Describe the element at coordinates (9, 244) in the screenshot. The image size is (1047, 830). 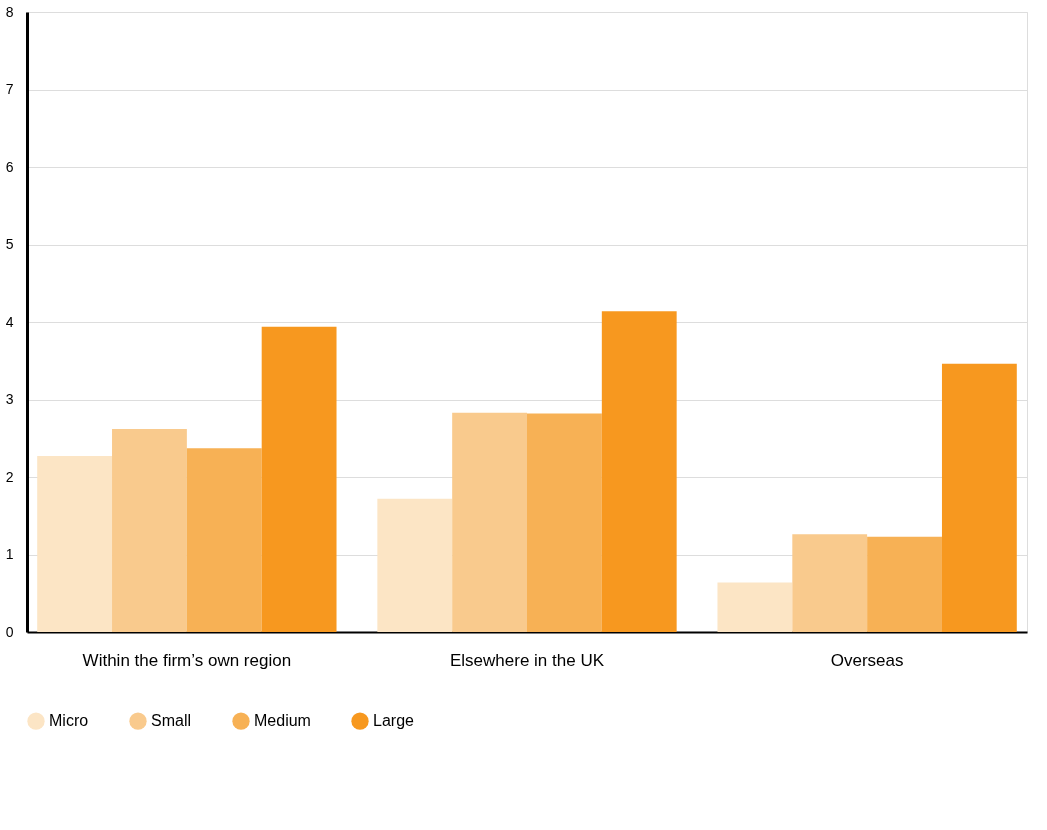
I see `y-tick-label: 5` at that location.